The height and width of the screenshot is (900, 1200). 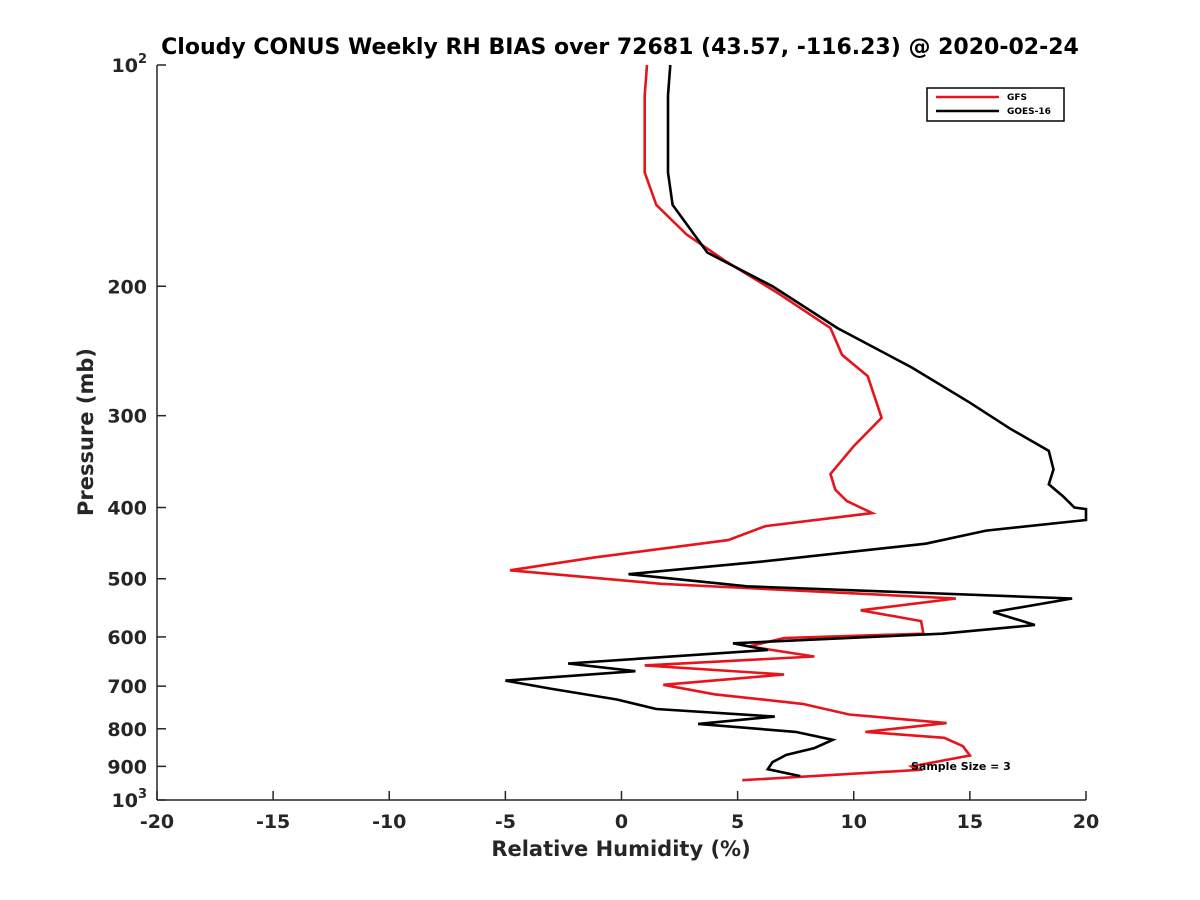 I want to click on y-tick-label: 900, so click(x=127, y=767).